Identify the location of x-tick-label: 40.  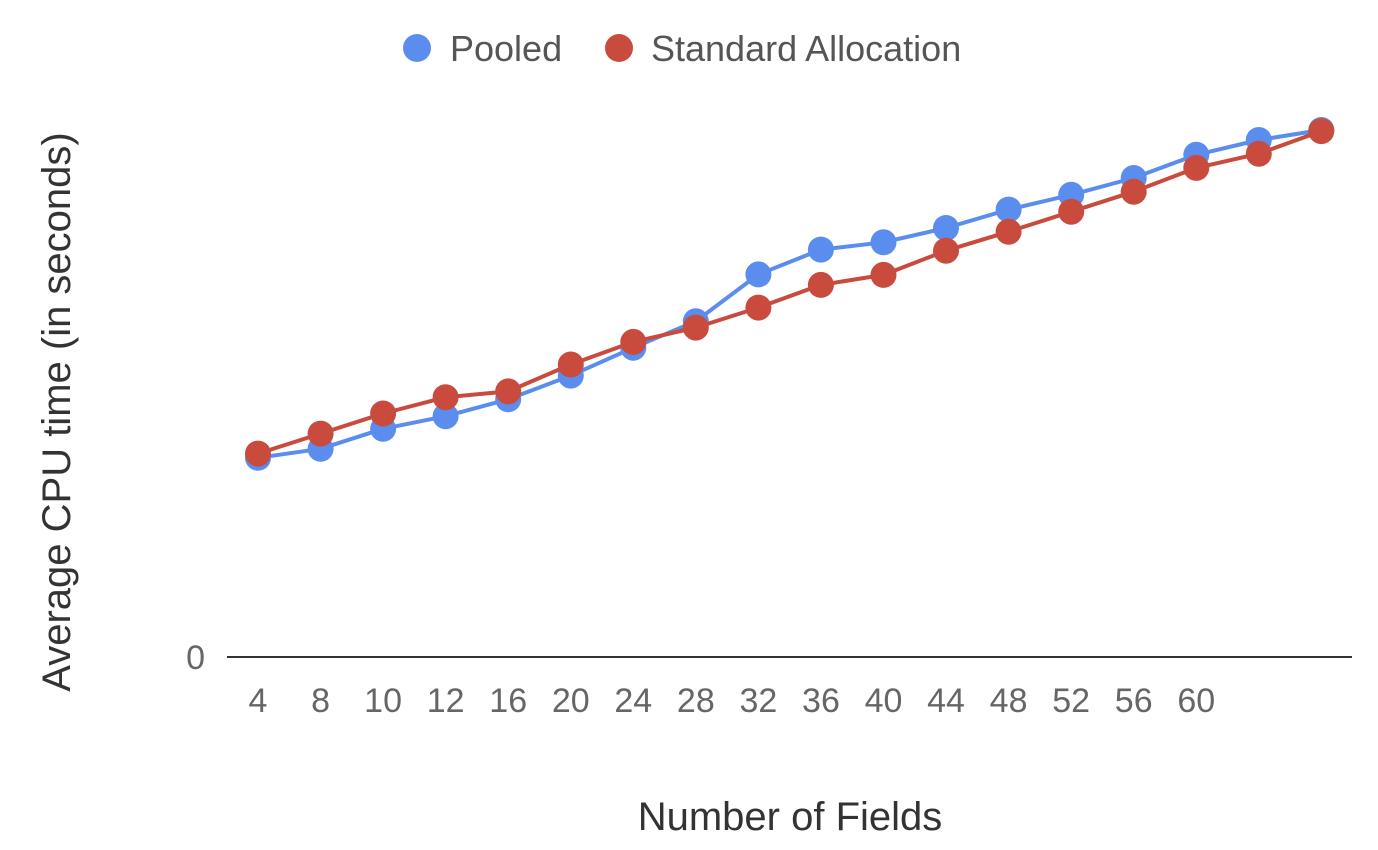
(884, 701).